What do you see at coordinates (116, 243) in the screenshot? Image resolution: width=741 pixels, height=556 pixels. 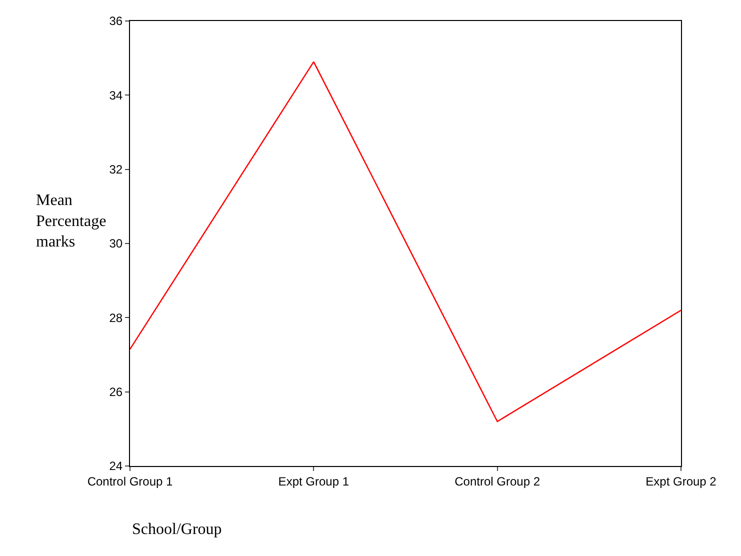 I see `y-tick-label: 30` at bounding box center [116, 243].